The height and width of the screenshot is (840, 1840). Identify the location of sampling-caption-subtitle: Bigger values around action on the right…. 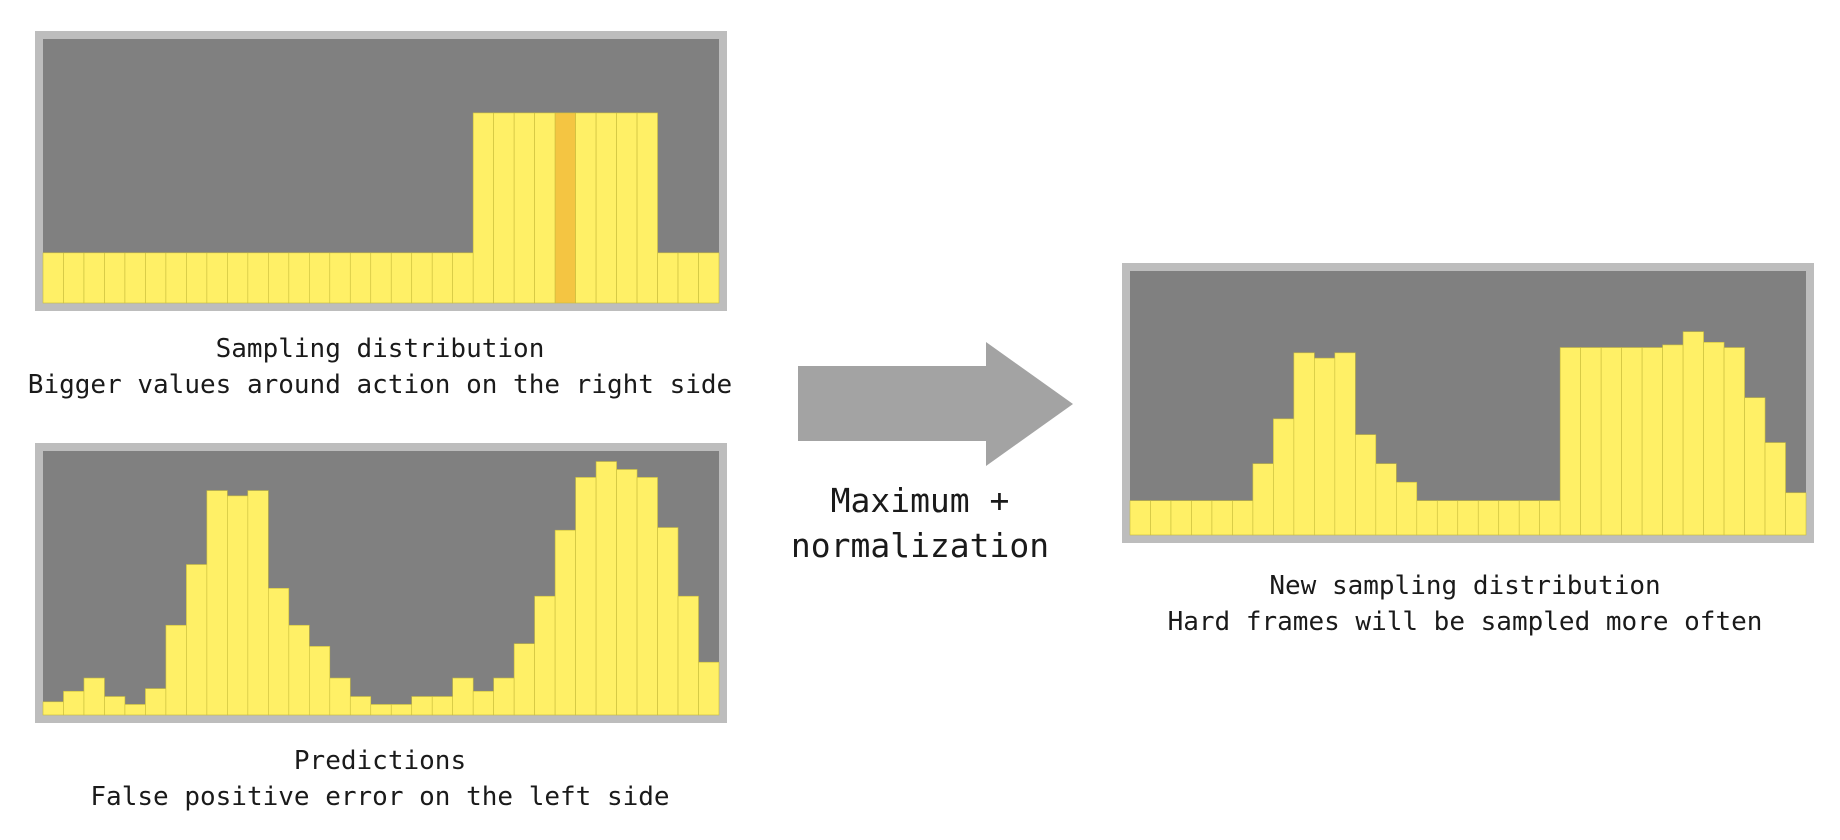
(380, 385).